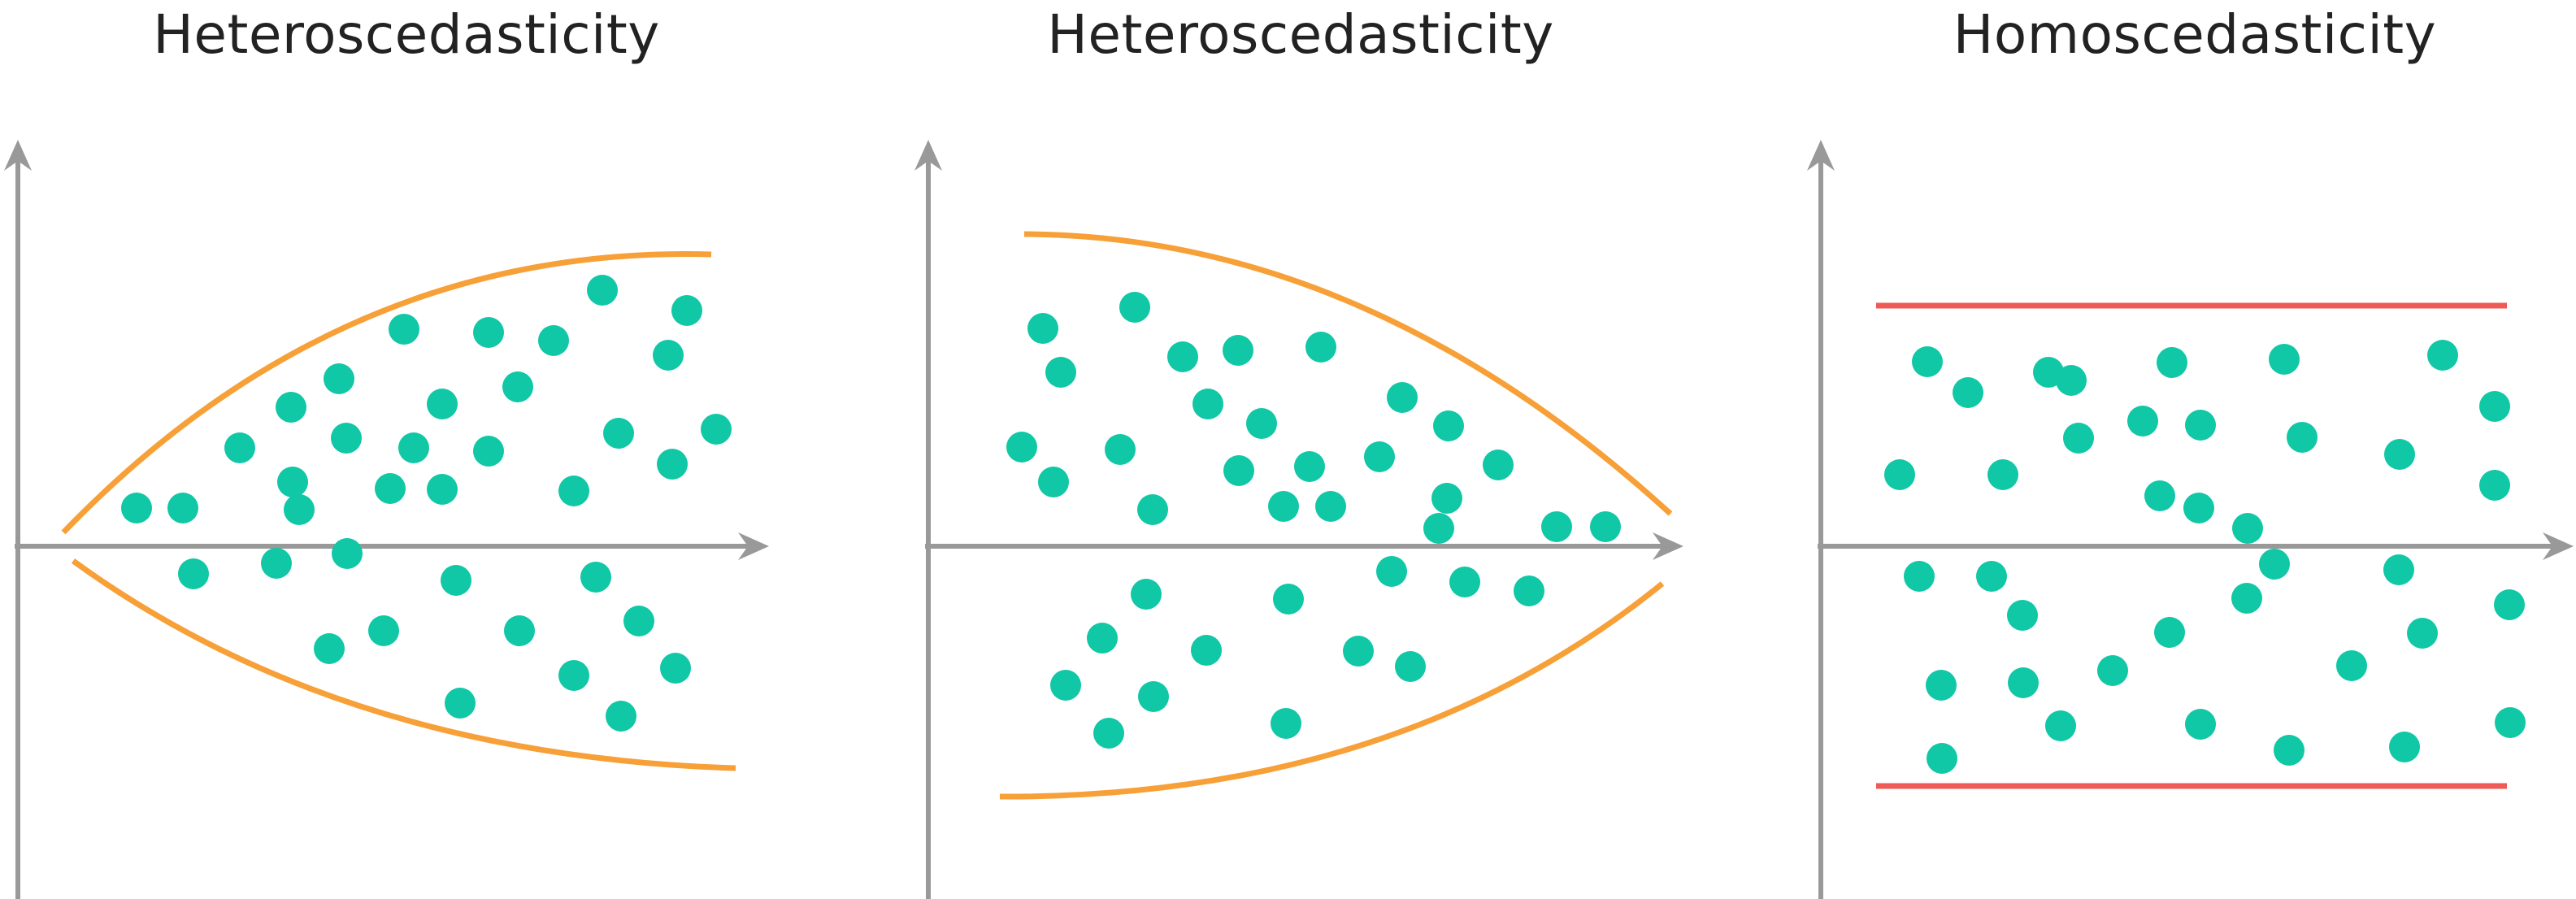 This screenshot has width=2576, height=899. I want to click on lower-envelope-curve, so click(403, 665).